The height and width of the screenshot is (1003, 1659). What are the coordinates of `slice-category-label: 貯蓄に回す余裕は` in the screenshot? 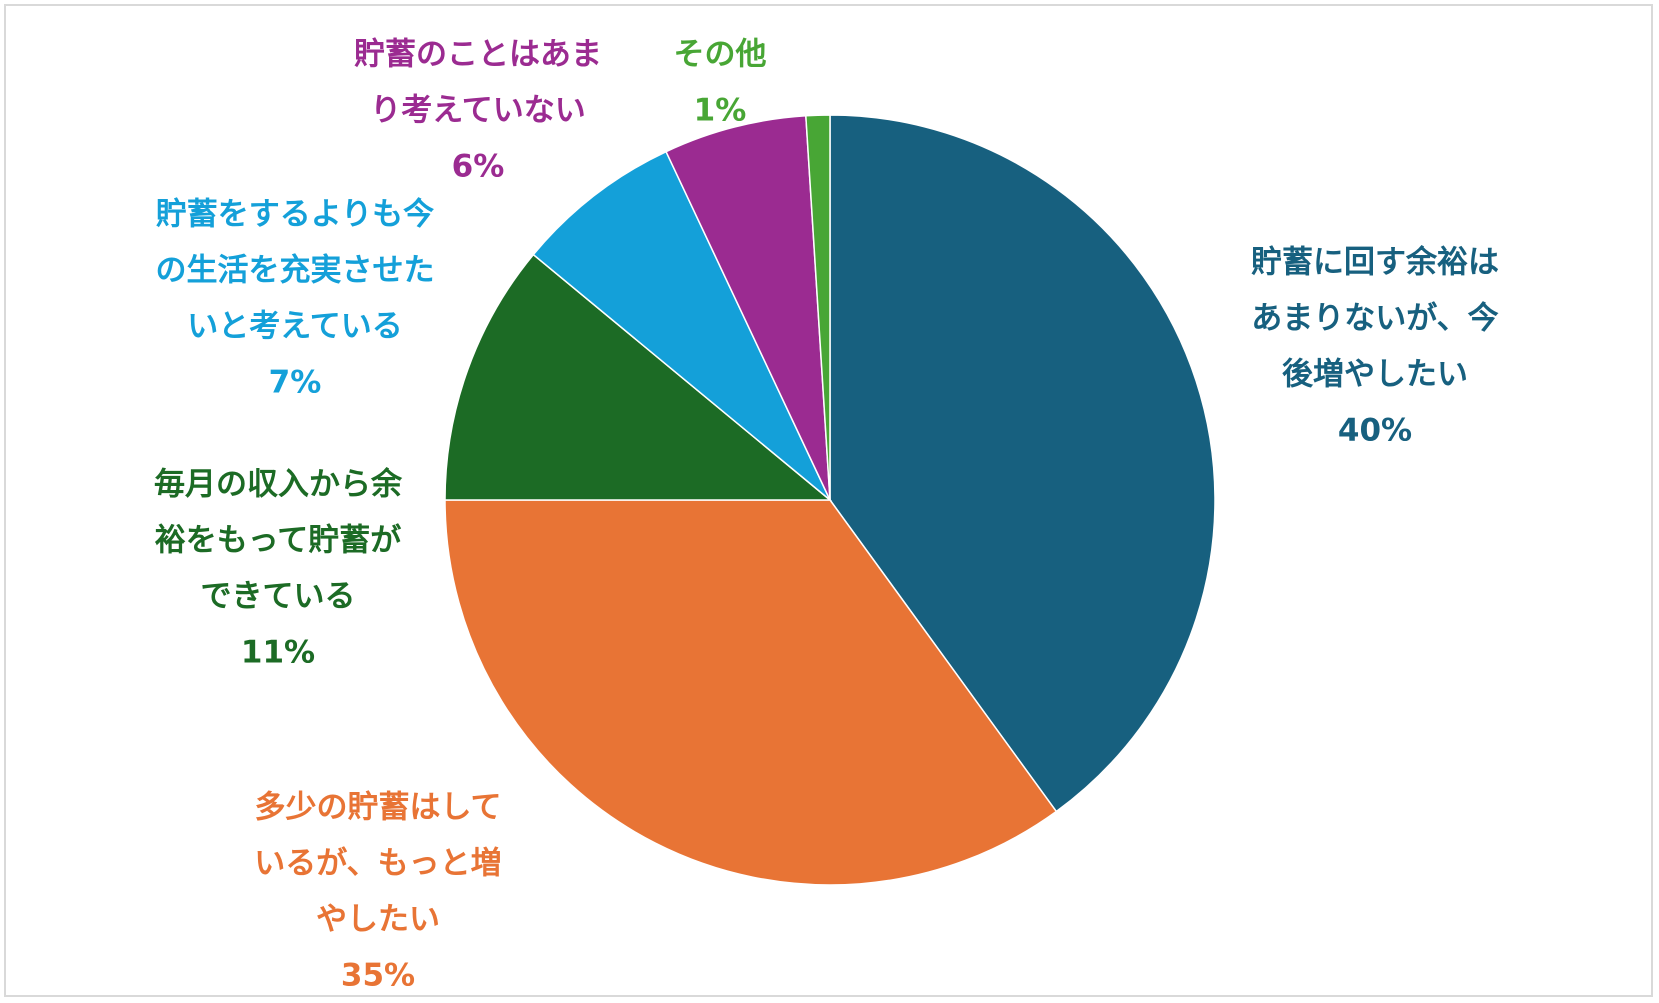 It's located at (1375, 262).